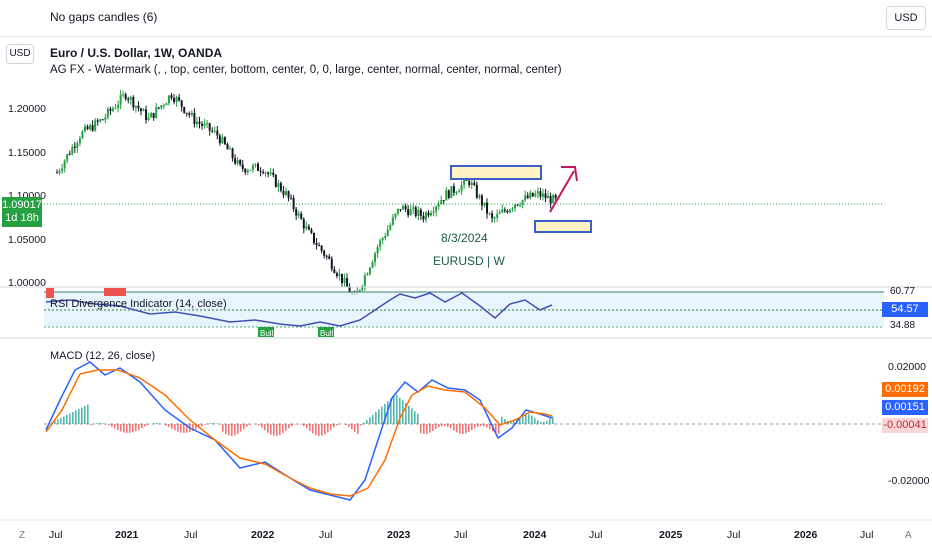 This screenshot has height=550, width=932. Describe the element at coordinates (127, 535) in the screenshot. I see `time-axis-label: 2021` at that location.